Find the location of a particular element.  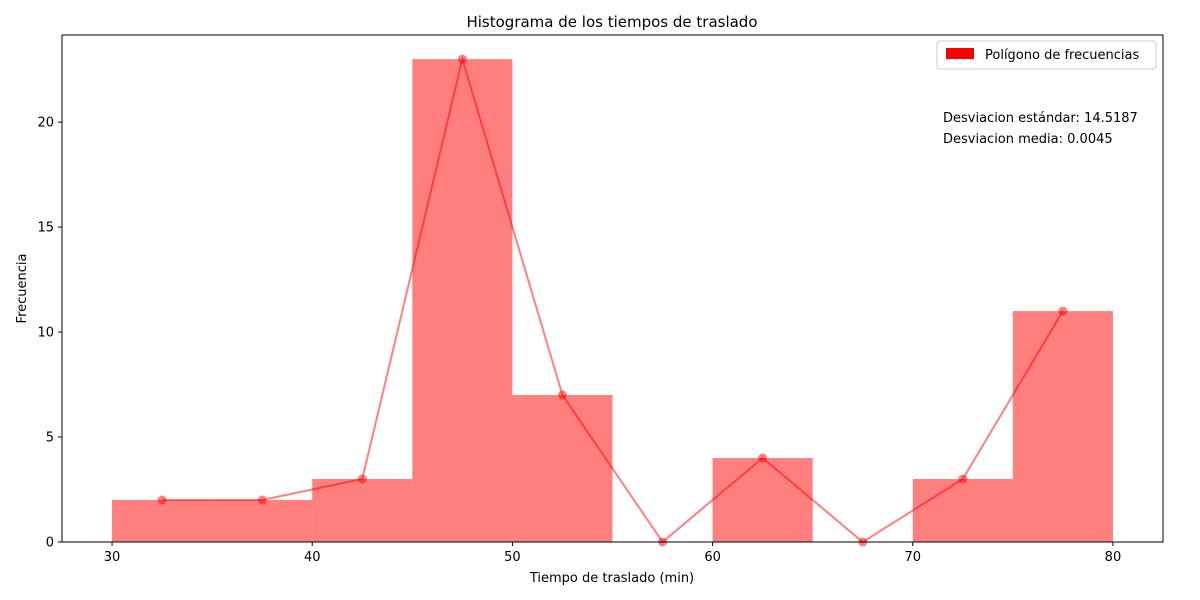

x-axis-ticks: 30 40 50 60 70 80 is located at coordinates (612, 553).